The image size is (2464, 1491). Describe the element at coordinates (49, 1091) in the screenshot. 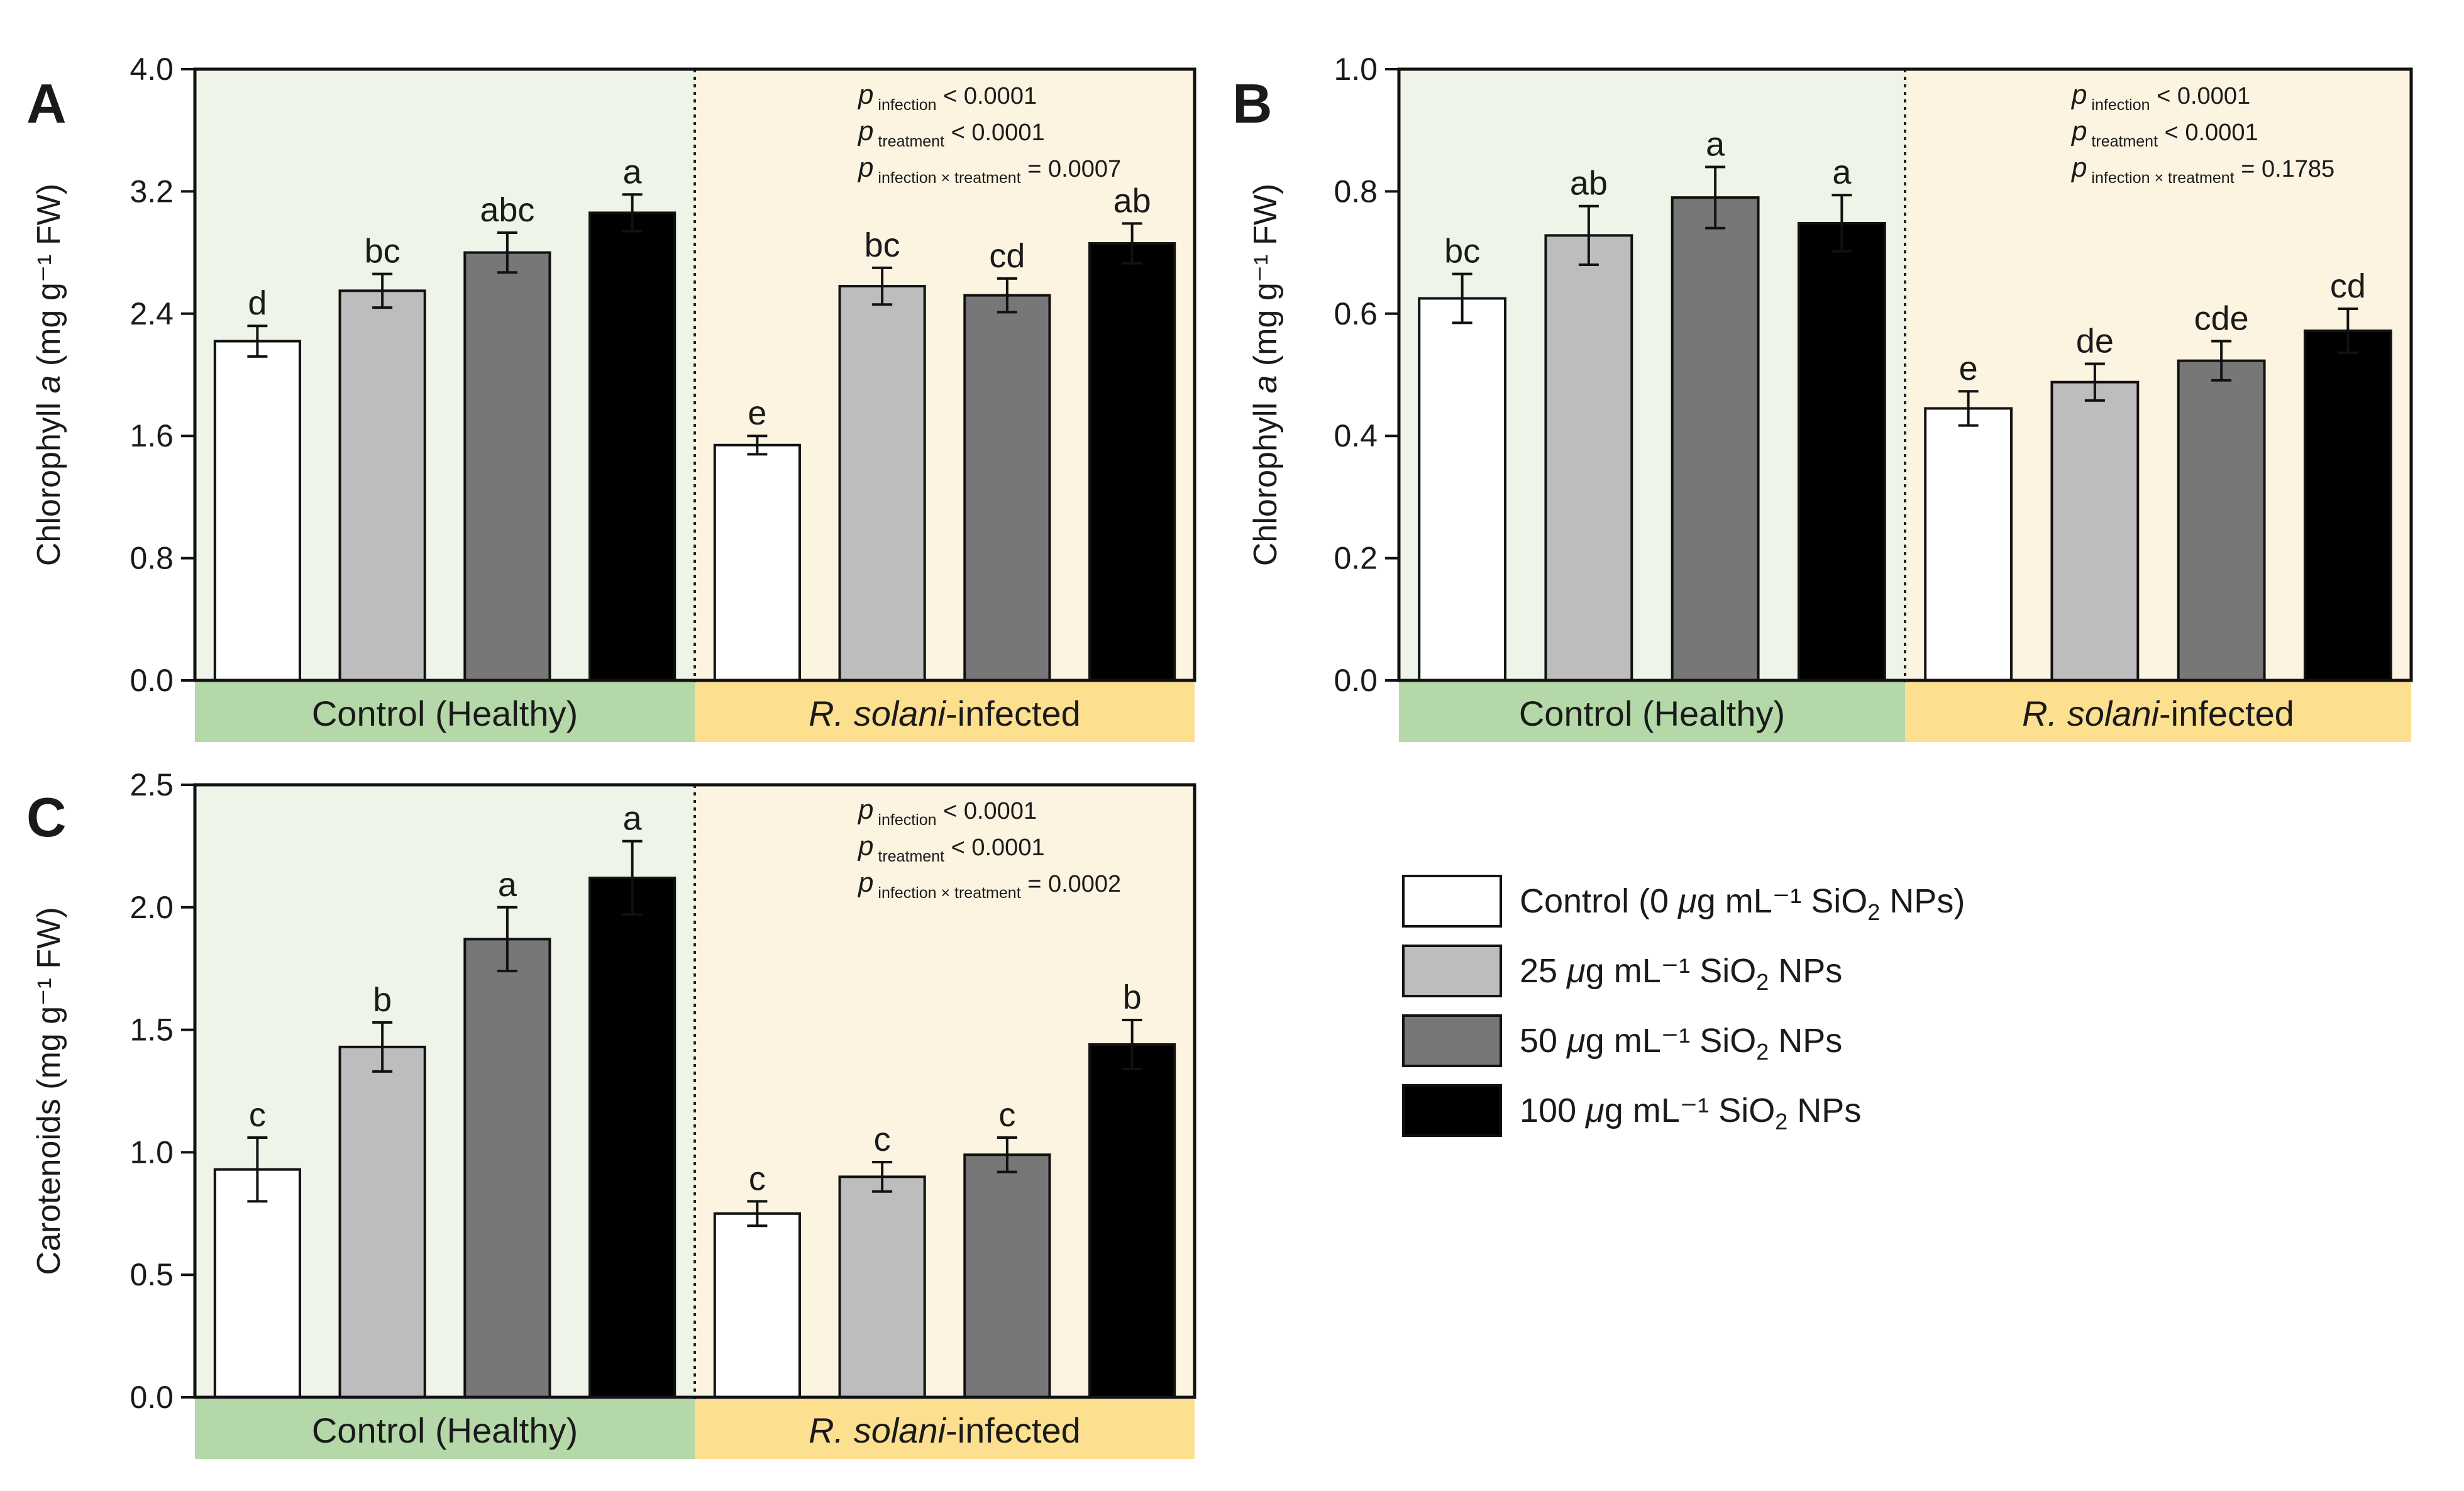

I see `panel-c-ylabel-text: Carotenoids (mg g⁻¹ FW)` at that location.